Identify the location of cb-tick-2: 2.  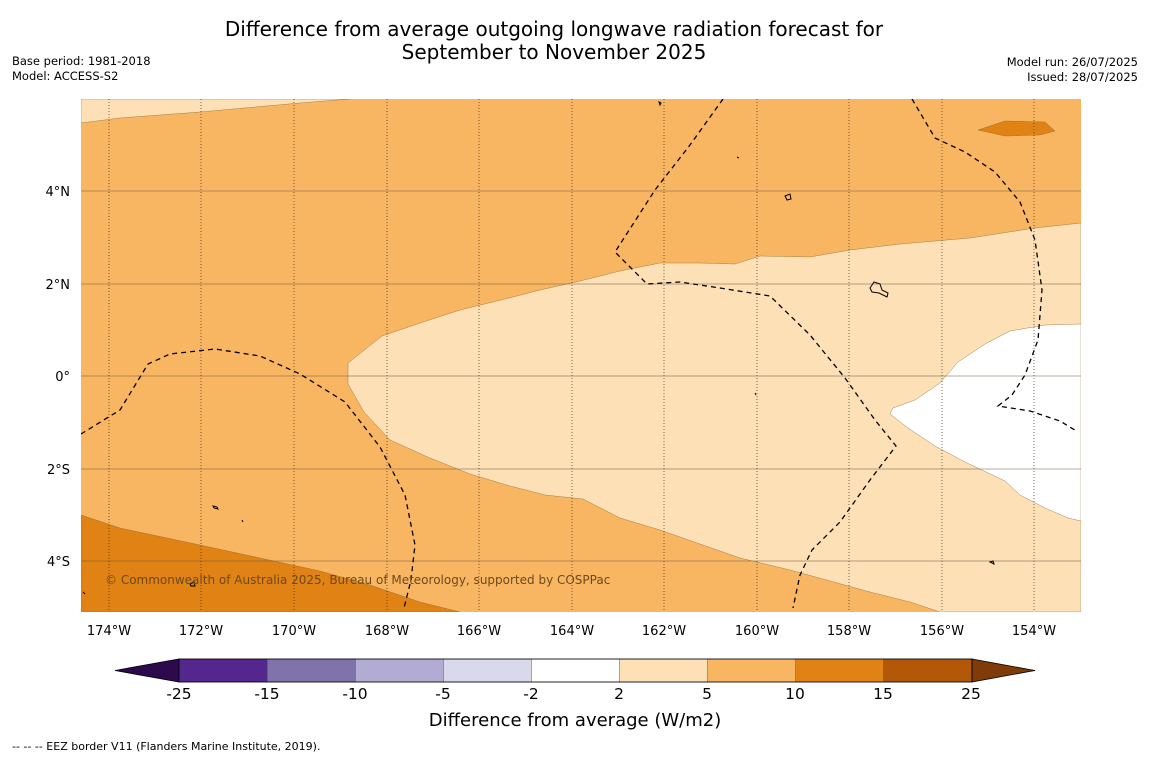
(619, 694).